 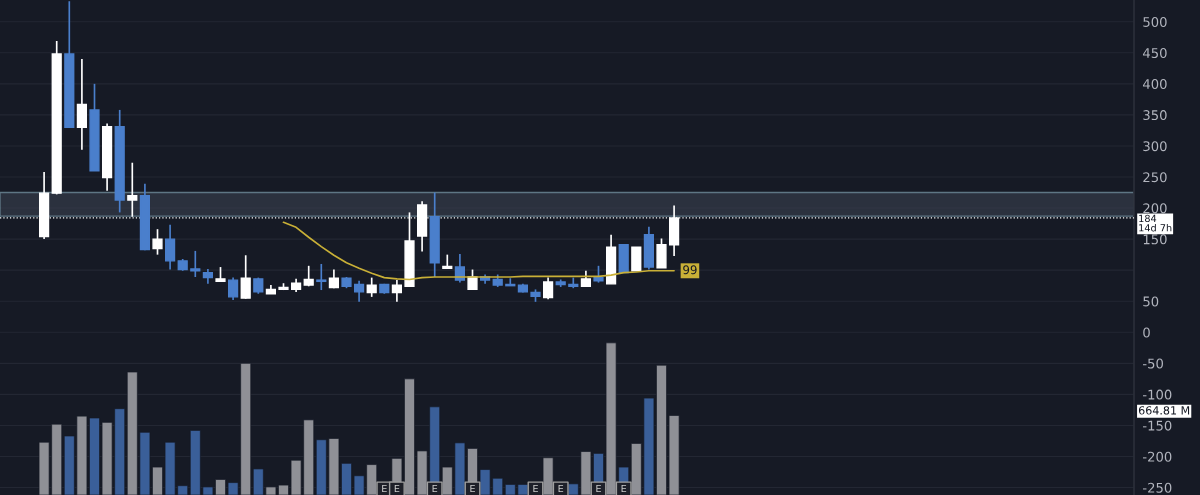 What do you see at coordinates (1155, 115) in the screenshot?
I see `y-tick-label: 350` at bounding box center [1155, 115].